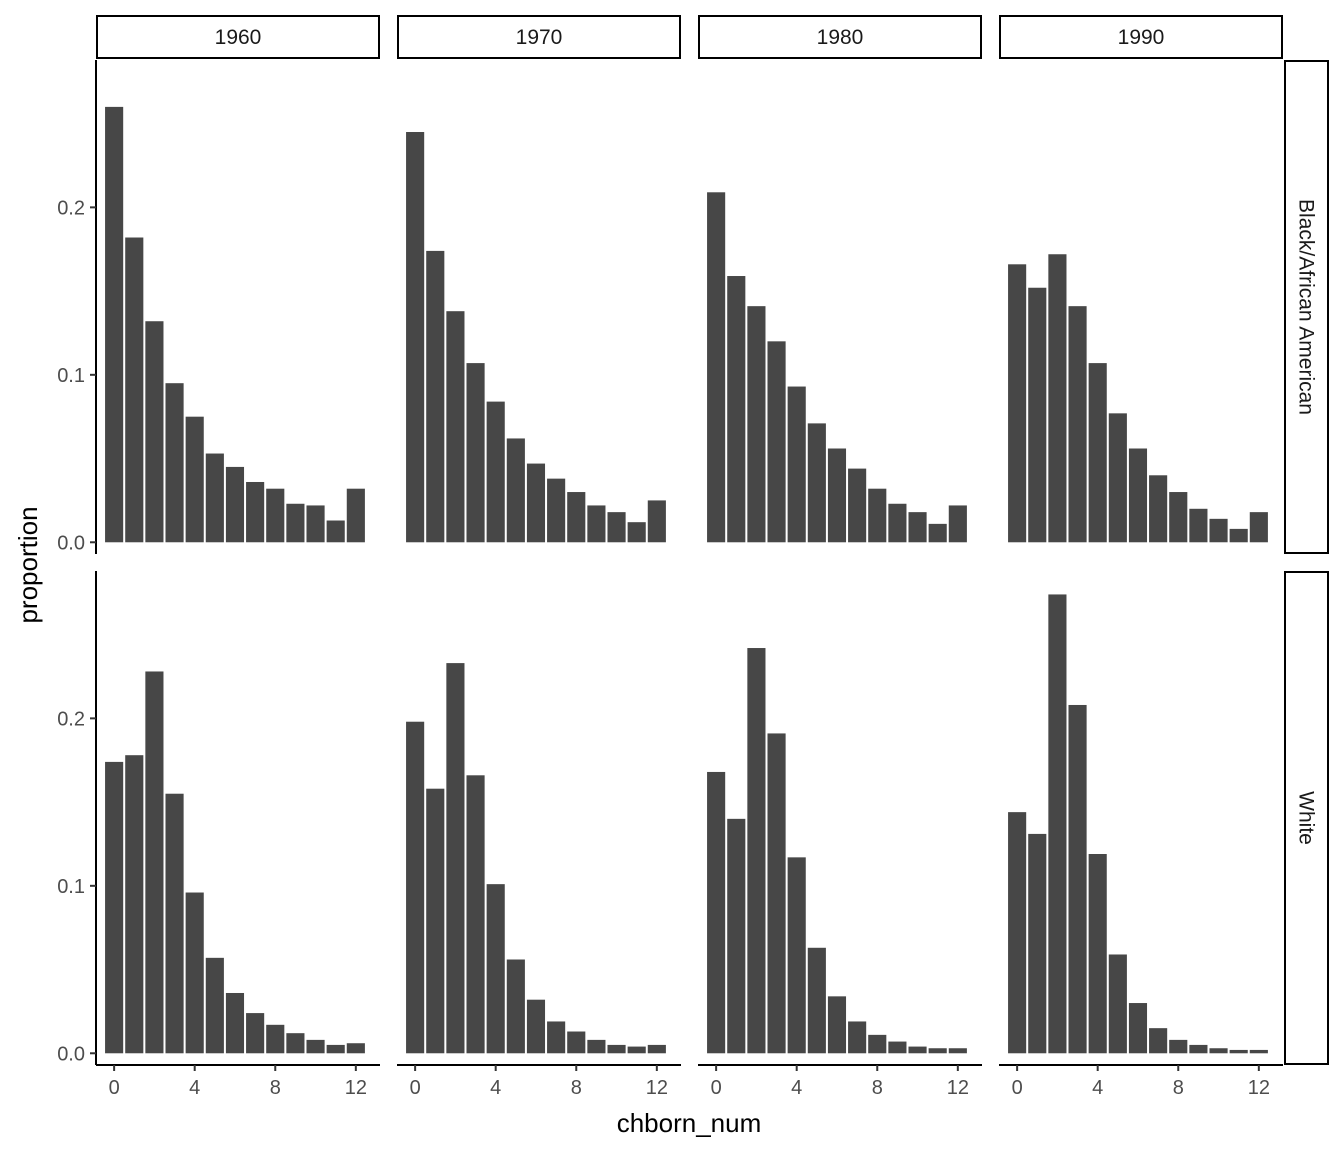  What do you see at coordinates (837, 367) in the screenshot?
I see `panel-black-african-american-1980` at bounding box center [837, 367].